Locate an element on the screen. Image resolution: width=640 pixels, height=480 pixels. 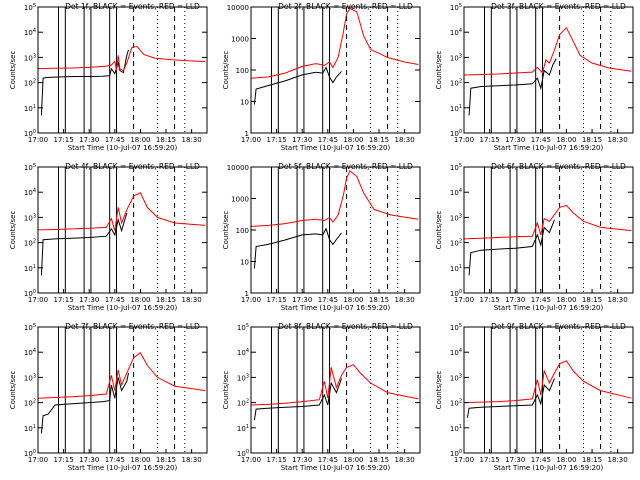
panel-title: Det 5f, BLACK = Events, RED = LLD is located at coordinates (345, 166).